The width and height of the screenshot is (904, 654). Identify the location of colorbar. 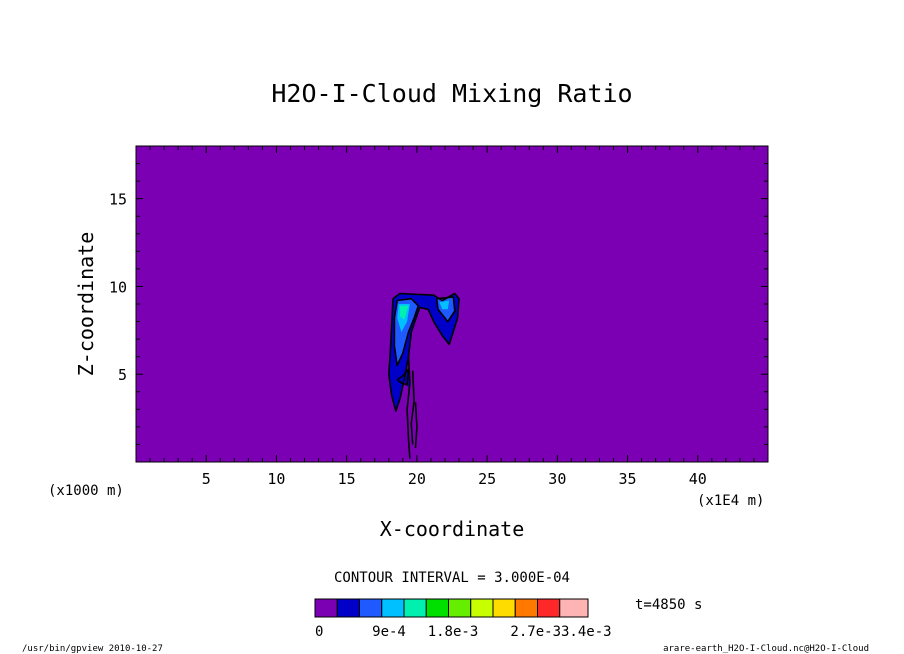
(451, 608).